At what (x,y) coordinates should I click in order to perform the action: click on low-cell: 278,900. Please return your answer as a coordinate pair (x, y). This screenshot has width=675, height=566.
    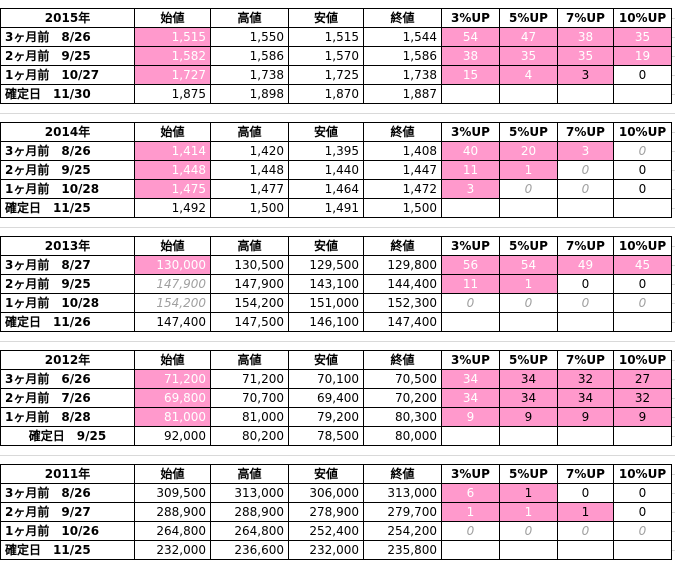
    Looking at the image, I should click on (326, 512).